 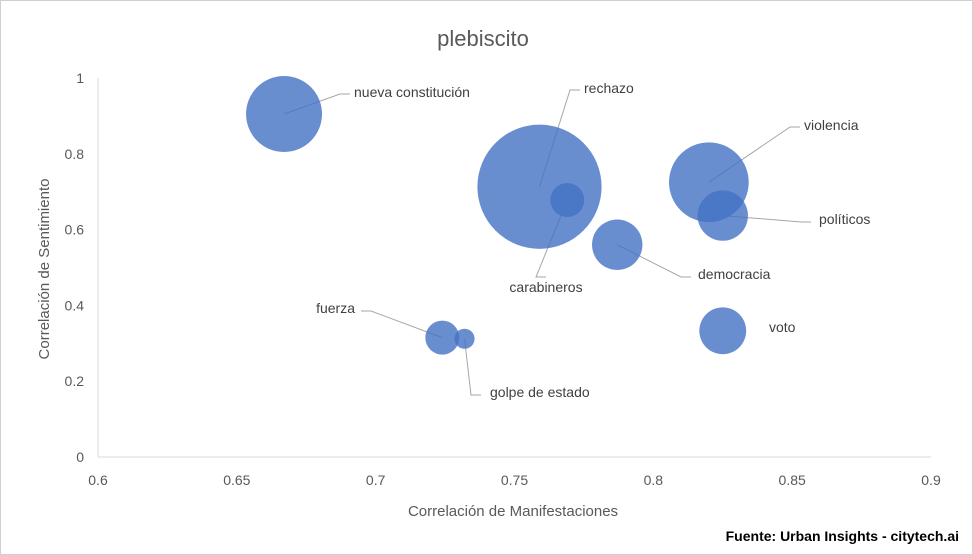 What do you see at coordinates (236, 480) in the screenshot?
I see `x-tick-label: 0.65` at bounding box center [236, 480].